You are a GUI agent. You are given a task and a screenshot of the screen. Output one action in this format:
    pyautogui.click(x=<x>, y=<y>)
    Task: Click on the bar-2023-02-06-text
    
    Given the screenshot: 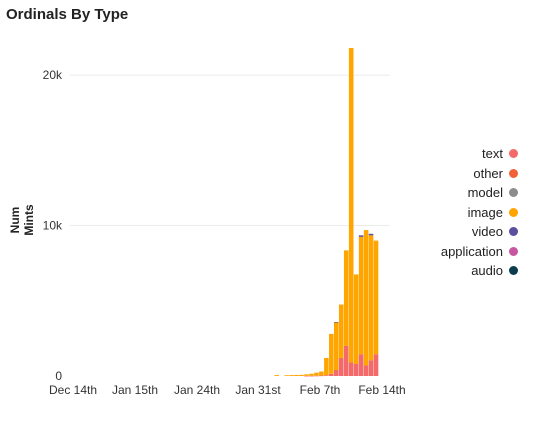 What is the action you would take?
    pyautogui.click(x=341, y=366)
    